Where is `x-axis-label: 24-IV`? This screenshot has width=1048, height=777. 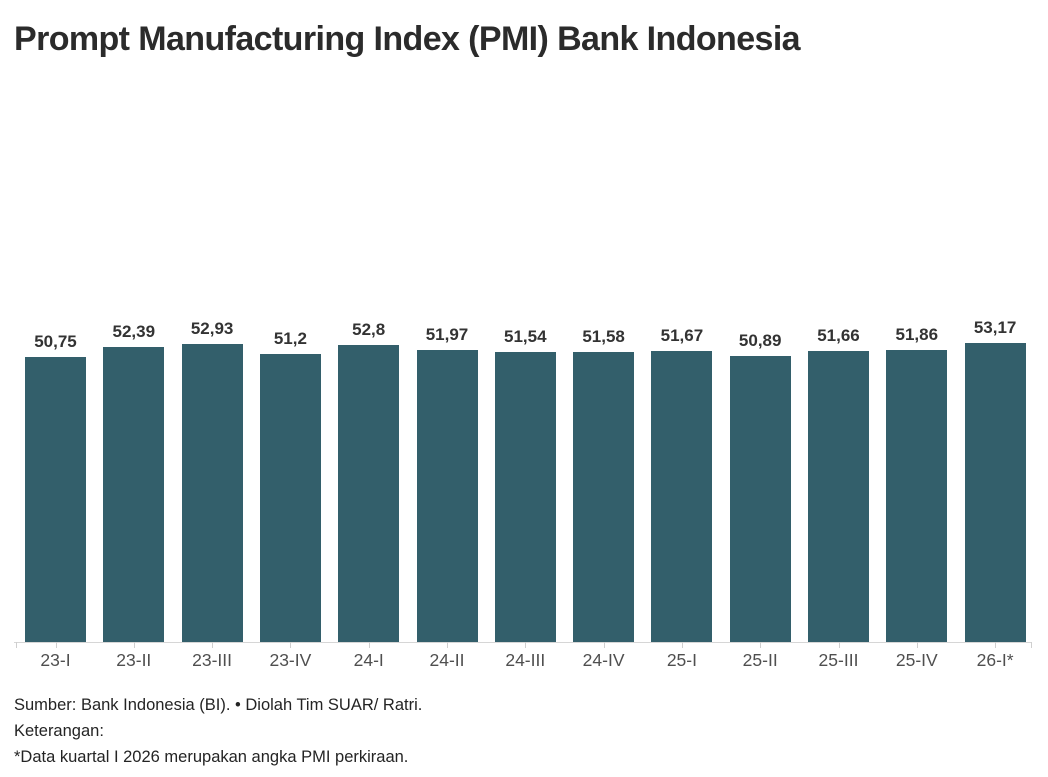
x-axis-label: 24-IV is located at coordinates (603, 660).